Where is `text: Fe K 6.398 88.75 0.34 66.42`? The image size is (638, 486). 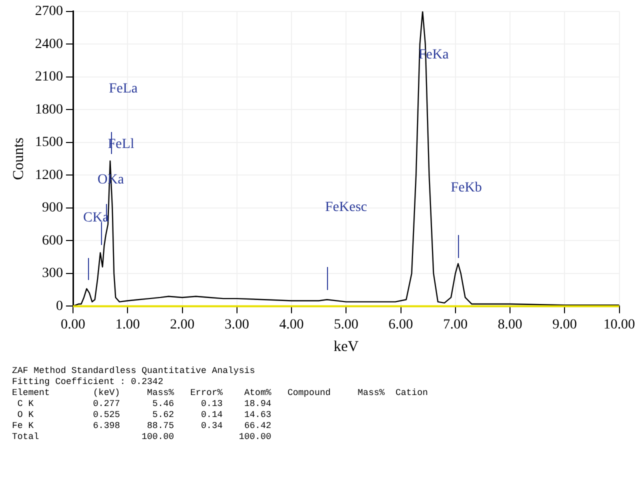
text: Fe K 6.398 88.75 0.34 66.42 is located at coordinates (142, 426).